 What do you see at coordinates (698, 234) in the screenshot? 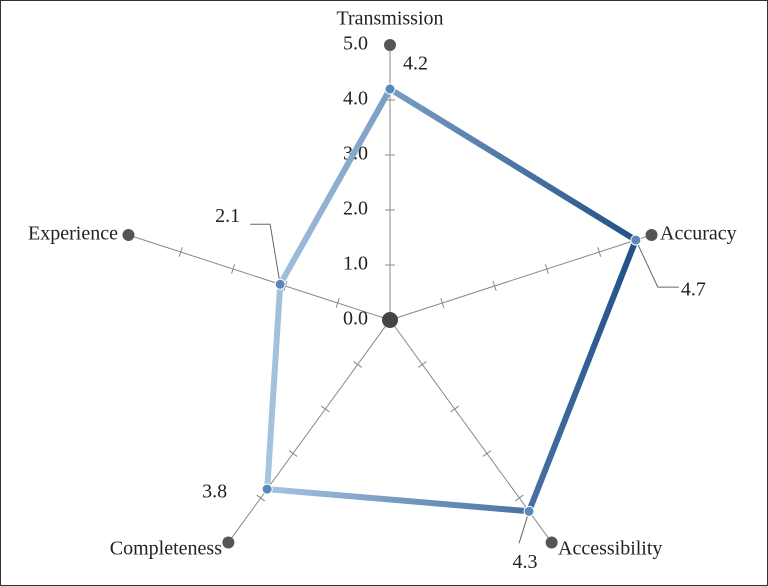
I see `category-label: Accuracy` at bounding box center [698, 234].